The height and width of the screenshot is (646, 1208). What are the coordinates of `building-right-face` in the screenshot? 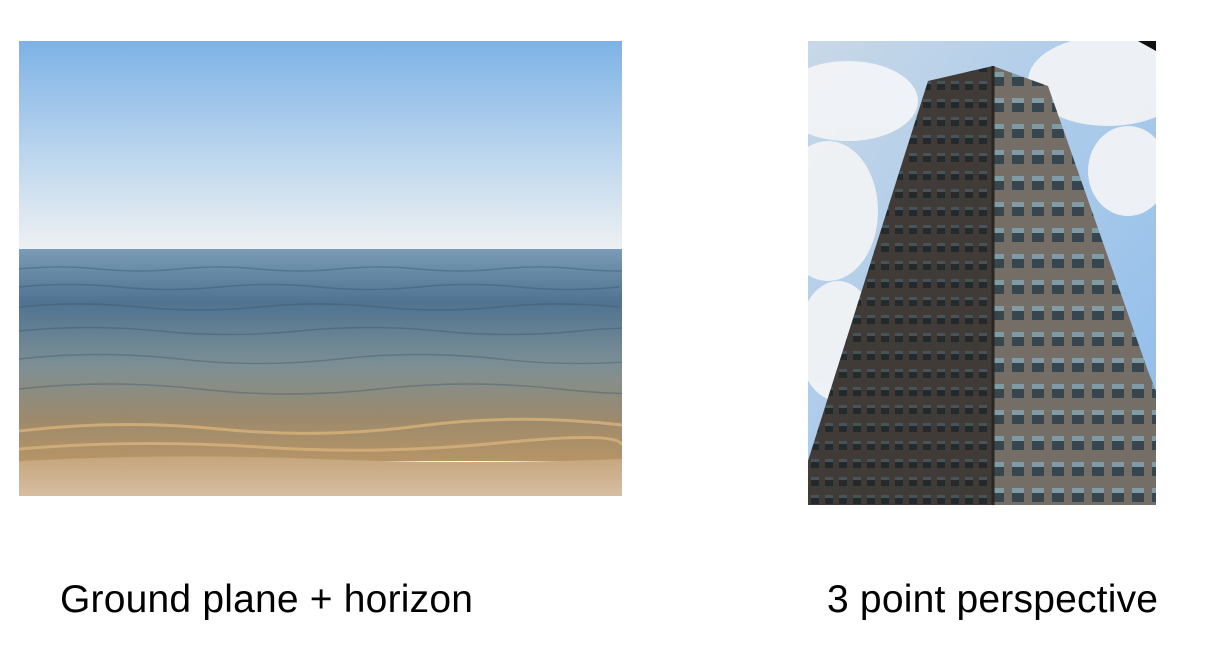 It's located at (1074, 285).